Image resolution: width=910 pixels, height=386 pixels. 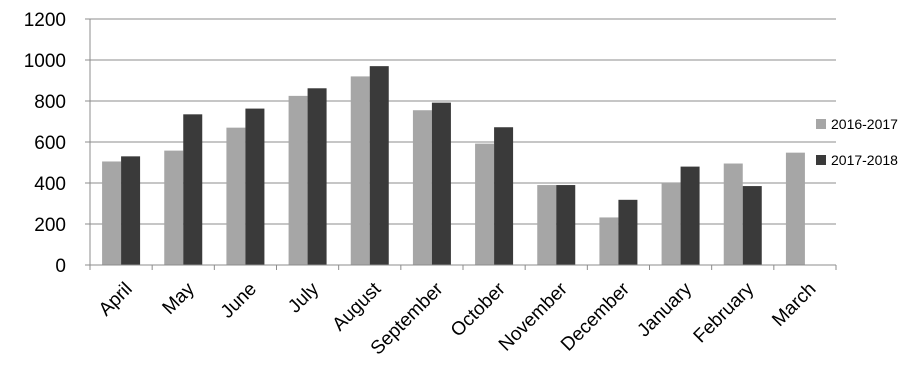 What do you see at coordinates (628, 232) in the screenshot?
I see `bar-2017-2018-December` at bounding box center [628, 232].